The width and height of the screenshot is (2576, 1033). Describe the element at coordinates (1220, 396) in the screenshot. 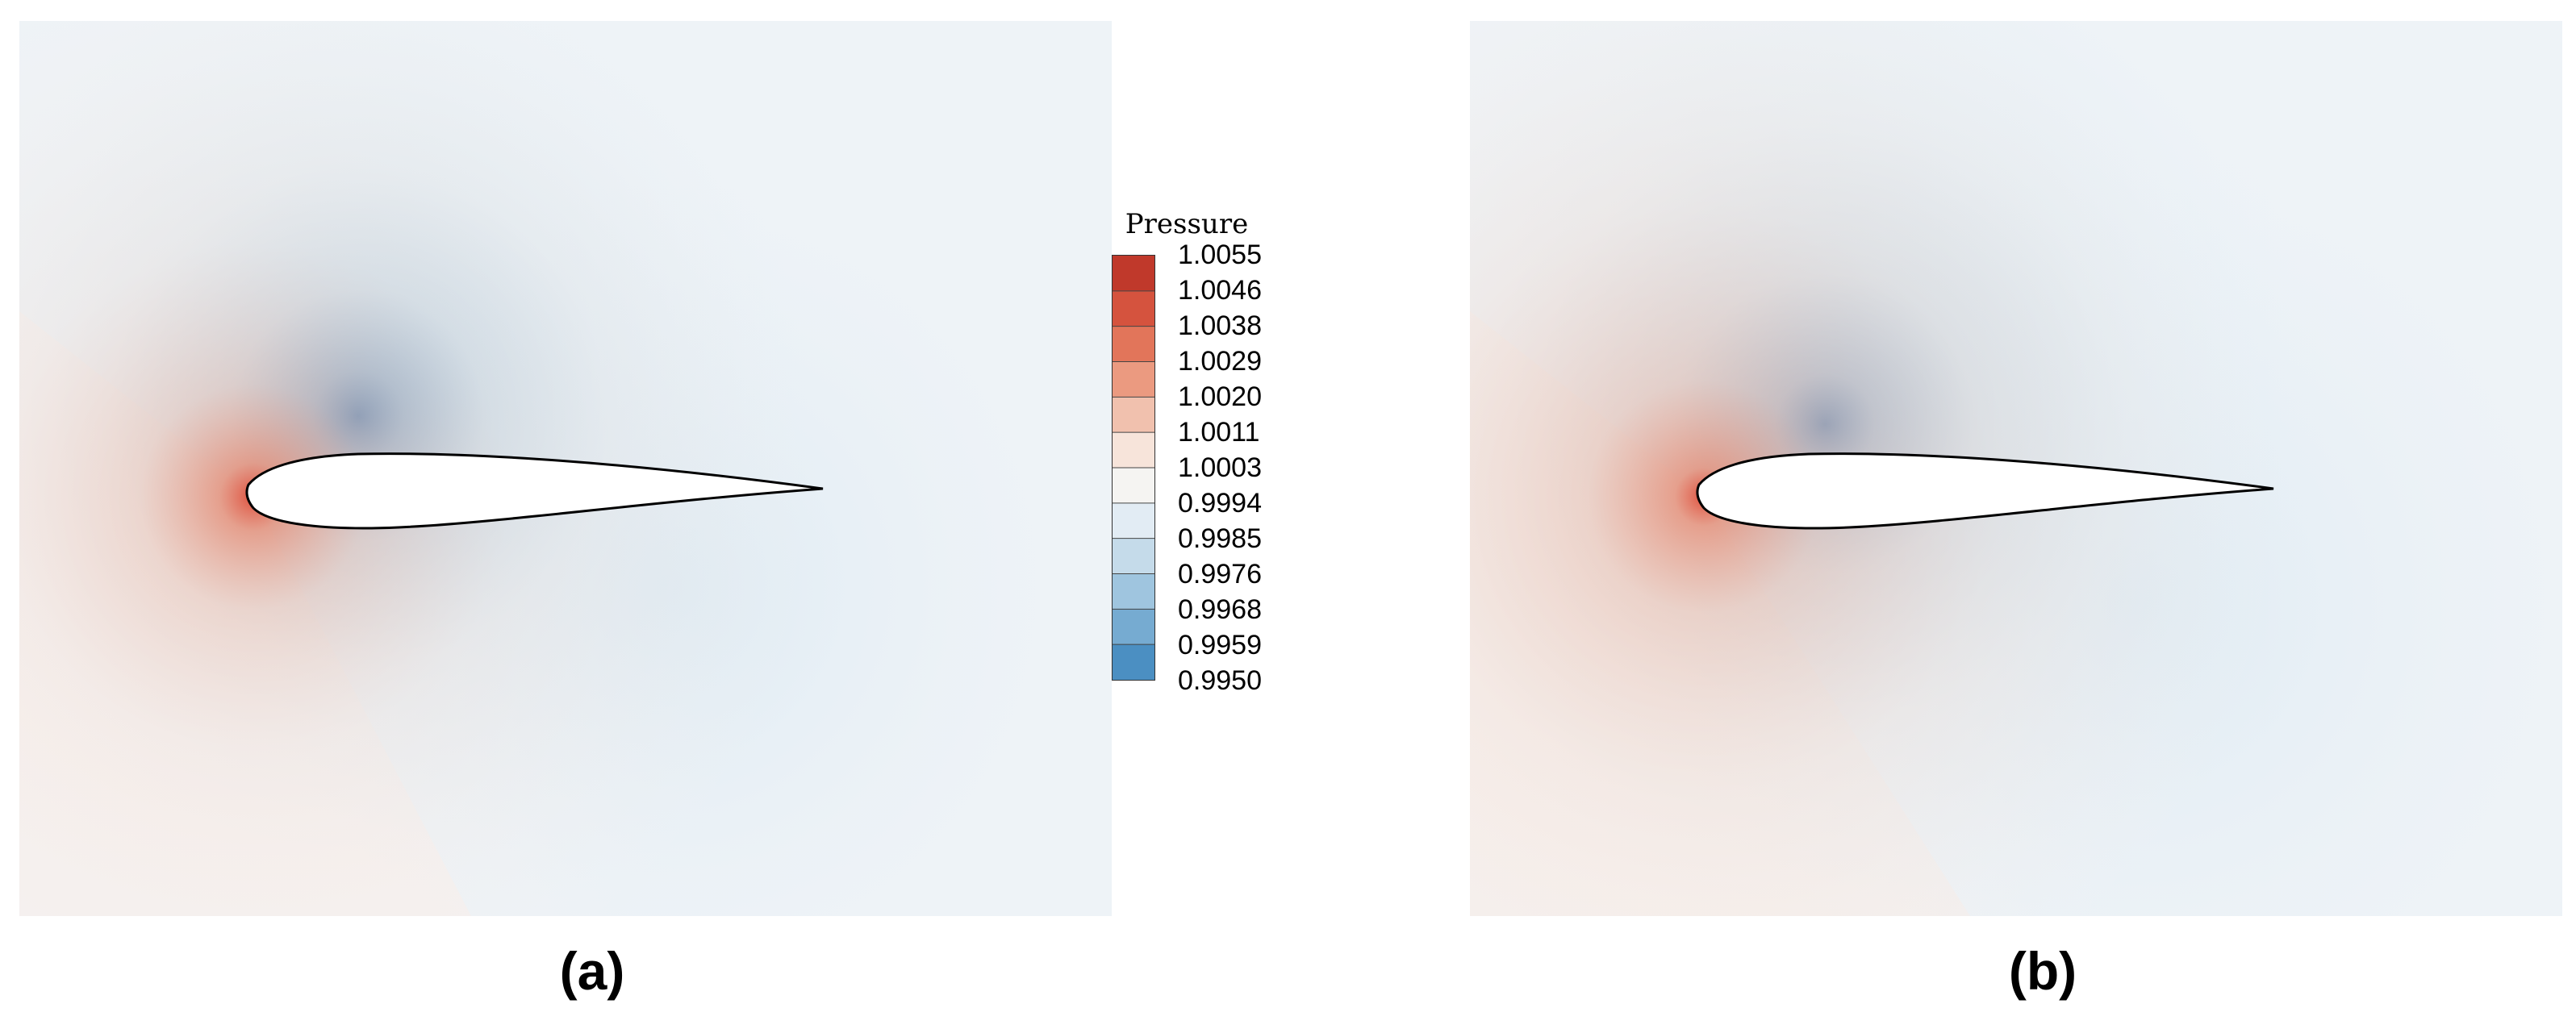

I see `legend-label: 1.0020` at that location.